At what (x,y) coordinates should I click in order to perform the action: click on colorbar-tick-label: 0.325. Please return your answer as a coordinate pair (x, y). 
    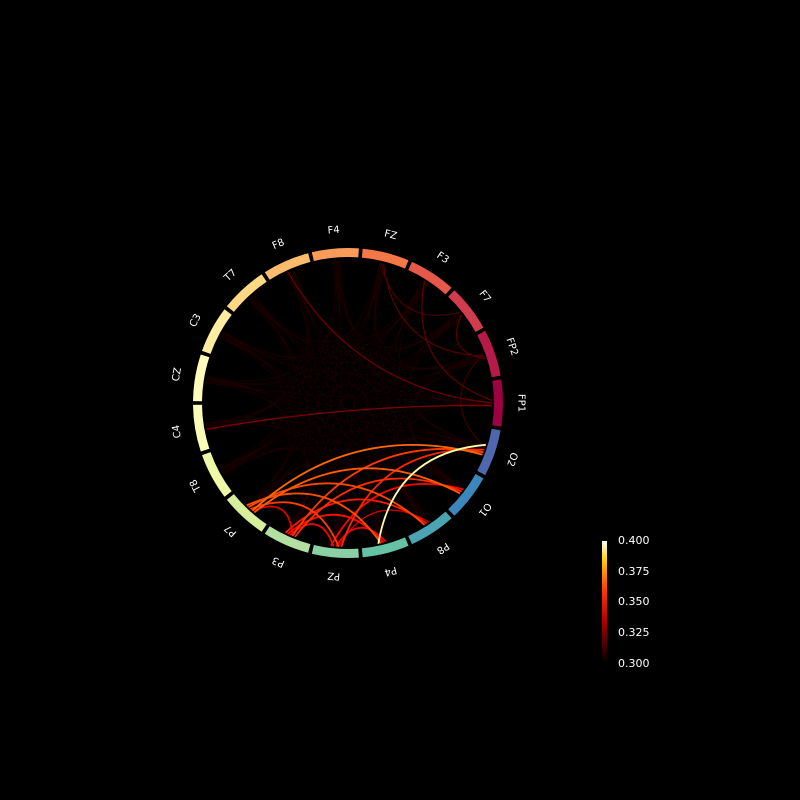
    Looking at the image, I should click on (634, 632).